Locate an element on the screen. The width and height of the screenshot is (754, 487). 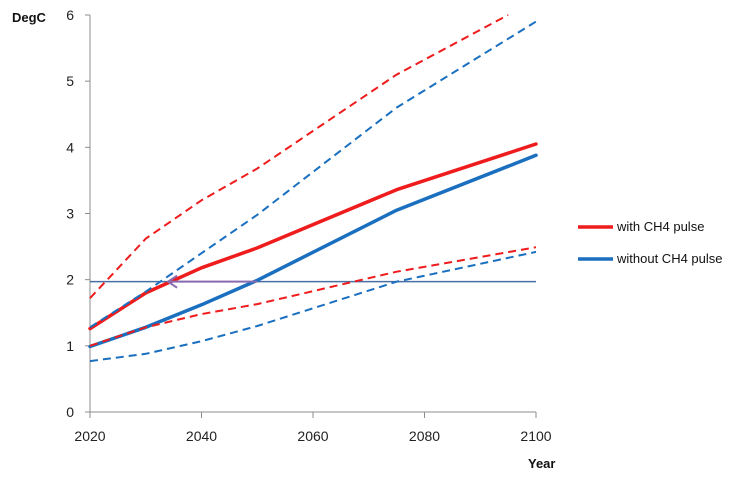
arrow-head is located at coordinates (172, 281).